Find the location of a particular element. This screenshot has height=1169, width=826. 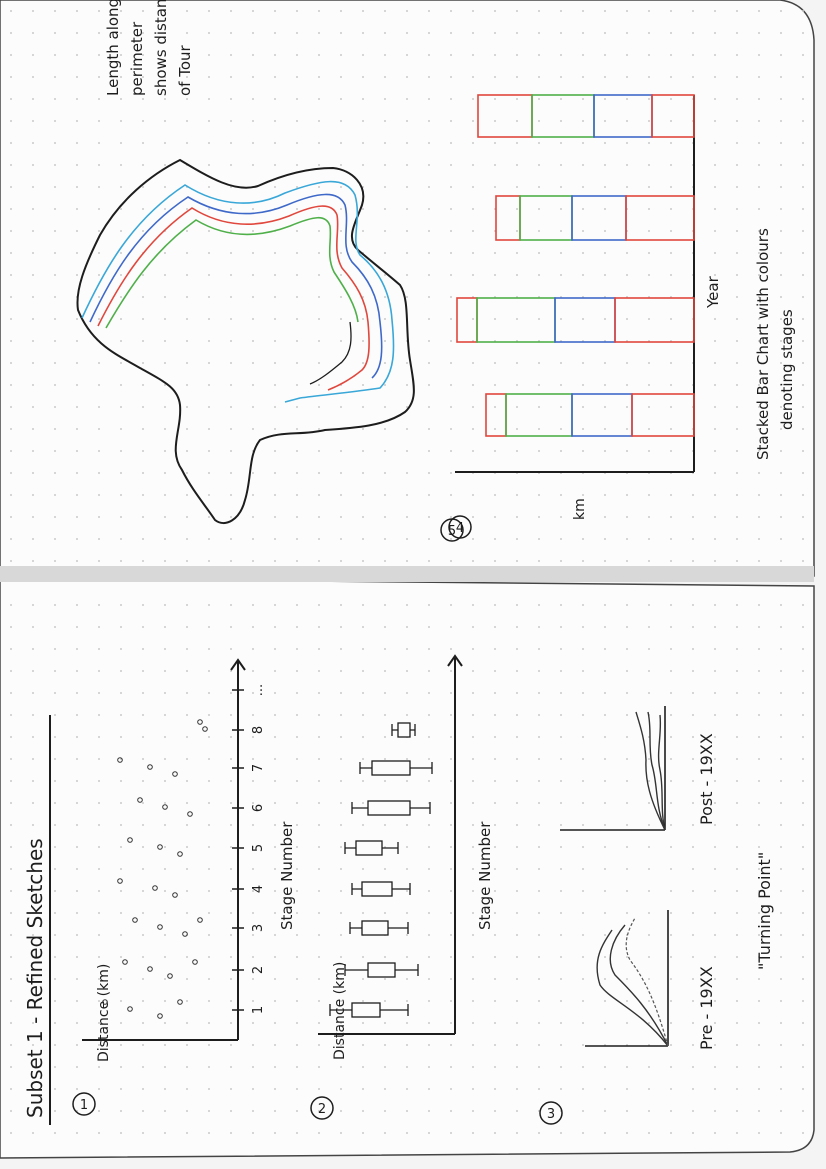

sketch-2-ylabel: Distance (km) is located at coordinates (340, 1011).